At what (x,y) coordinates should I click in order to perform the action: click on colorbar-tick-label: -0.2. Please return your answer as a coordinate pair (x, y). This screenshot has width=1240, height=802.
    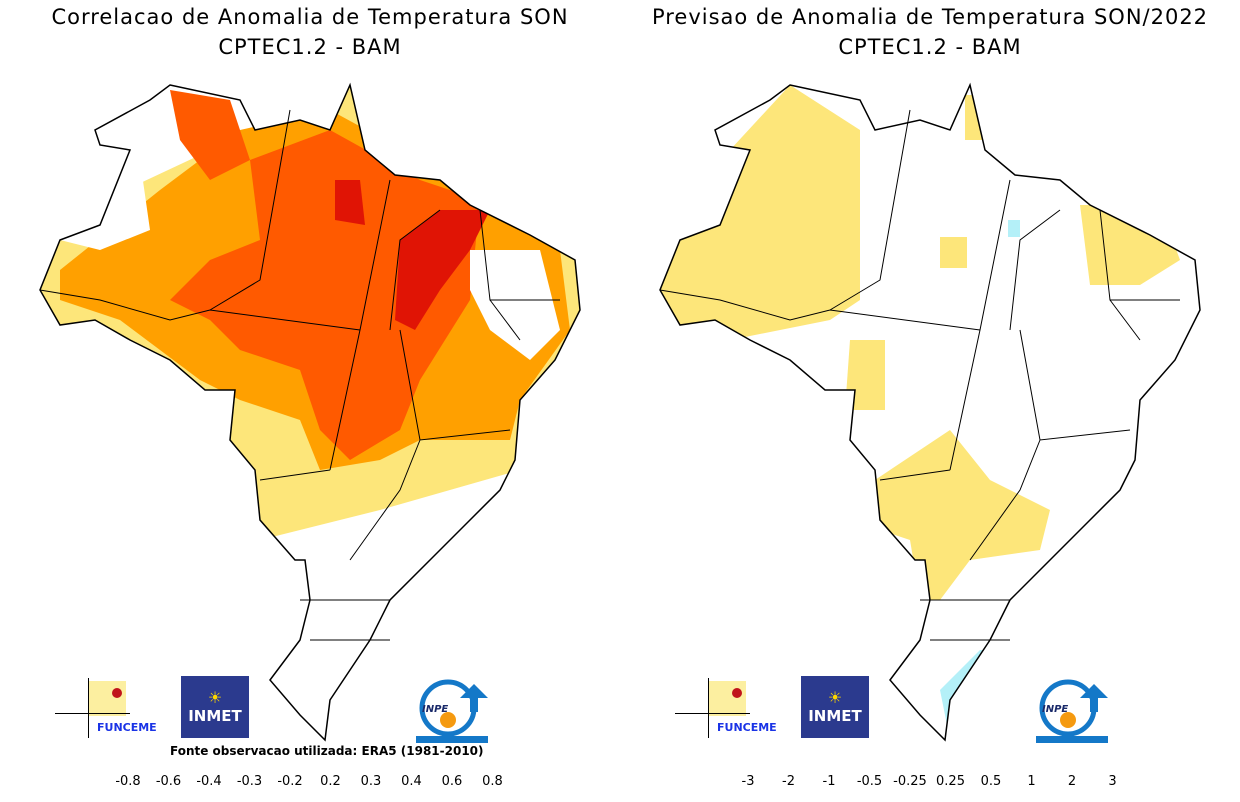
    Looking at the image, I should click on (290, 781).